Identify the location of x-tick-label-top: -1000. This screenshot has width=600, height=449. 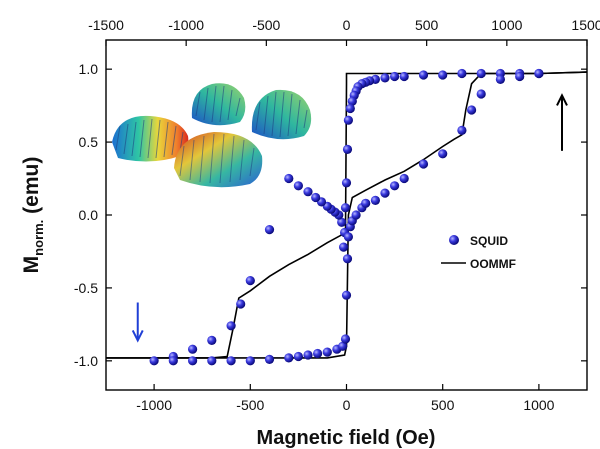
(186, 25).